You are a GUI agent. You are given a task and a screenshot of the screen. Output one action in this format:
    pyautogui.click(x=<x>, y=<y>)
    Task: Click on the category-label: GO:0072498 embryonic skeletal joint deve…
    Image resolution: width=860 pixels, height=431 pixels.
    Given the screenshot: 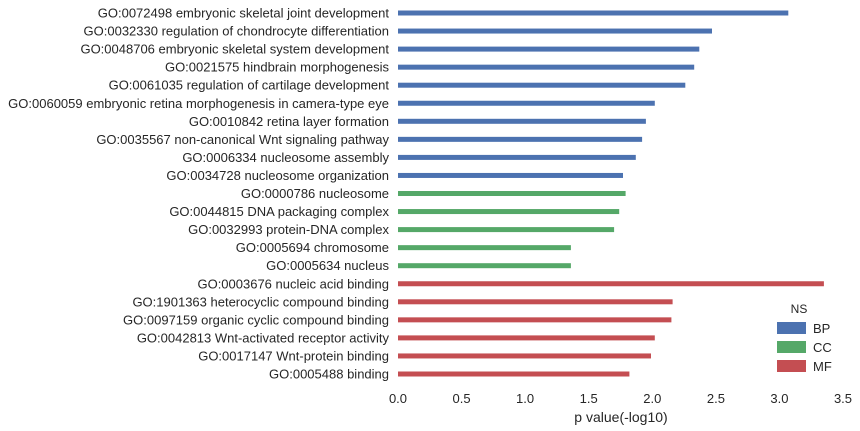 What is the action you would take?
    pyautogui.click(x=244, y=13)
    